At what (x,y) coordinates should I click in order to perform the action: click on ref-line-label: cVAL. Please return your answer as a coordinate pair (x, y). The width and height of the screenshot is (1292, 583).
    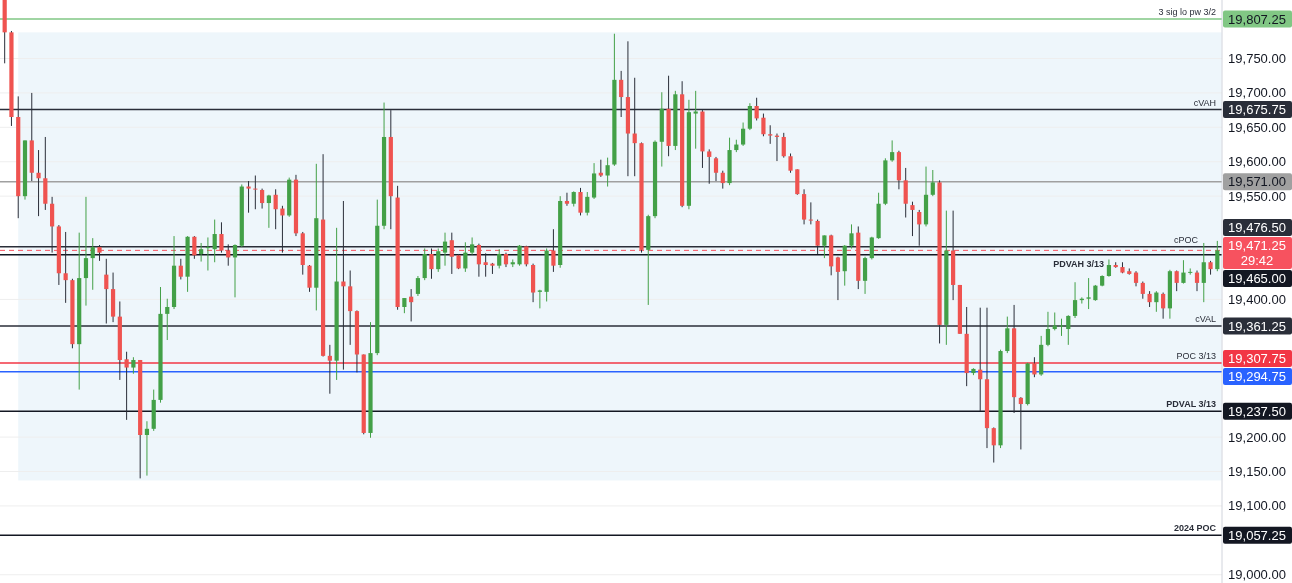
    Looking at the image, I should click on (1205, 319).